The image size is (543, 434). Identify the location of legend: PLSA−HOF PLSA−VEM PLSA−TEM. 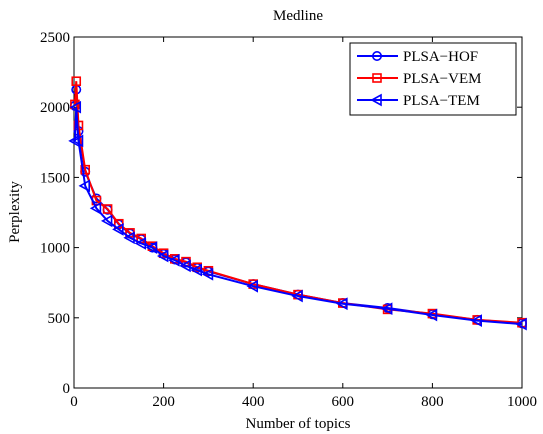
(433, 79).